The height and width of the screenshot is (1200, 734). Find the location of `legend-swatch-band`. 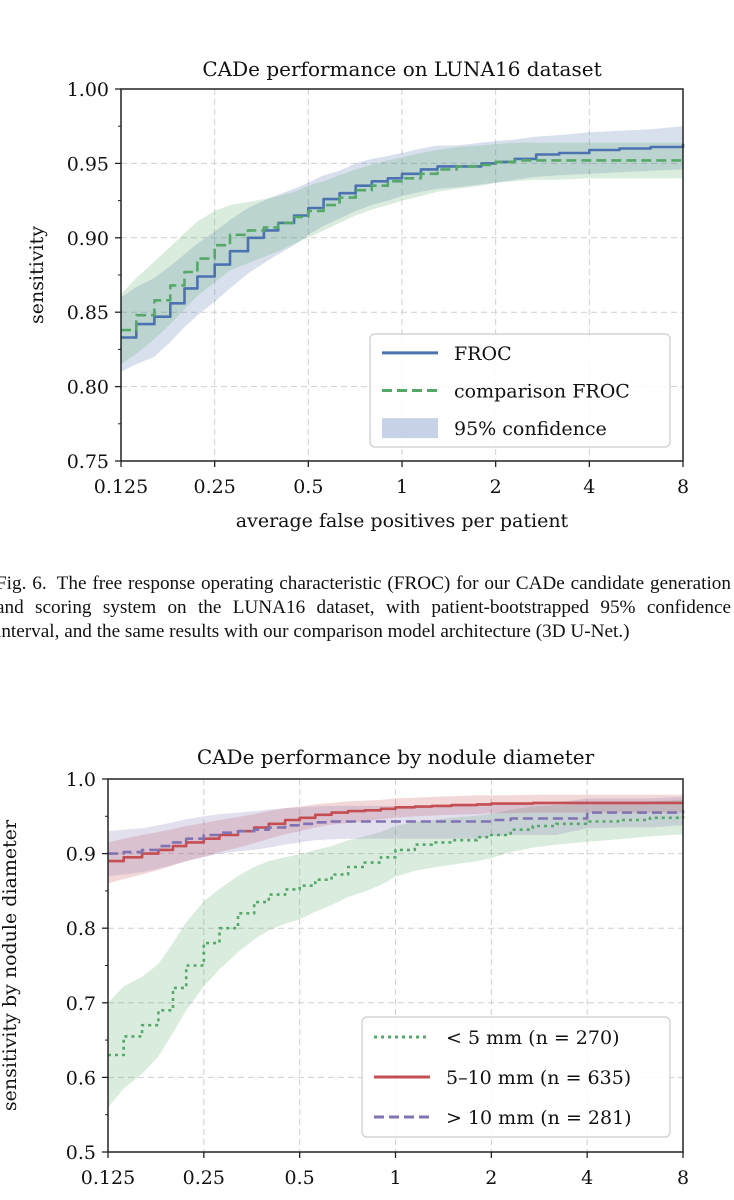

legend-swatch-band is located at coordinates (410, 428).